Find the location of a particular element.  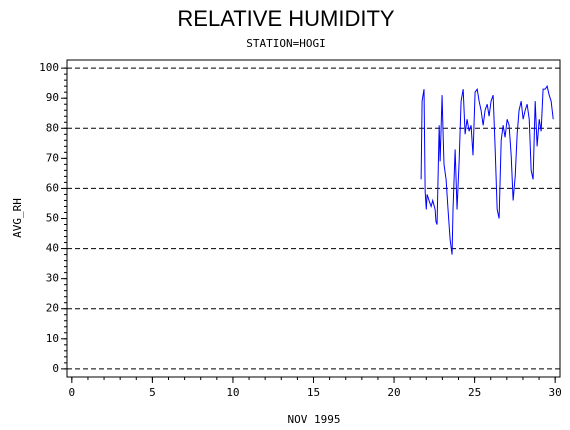

y-tick-label: 0 is located at coordinates (55, 368).